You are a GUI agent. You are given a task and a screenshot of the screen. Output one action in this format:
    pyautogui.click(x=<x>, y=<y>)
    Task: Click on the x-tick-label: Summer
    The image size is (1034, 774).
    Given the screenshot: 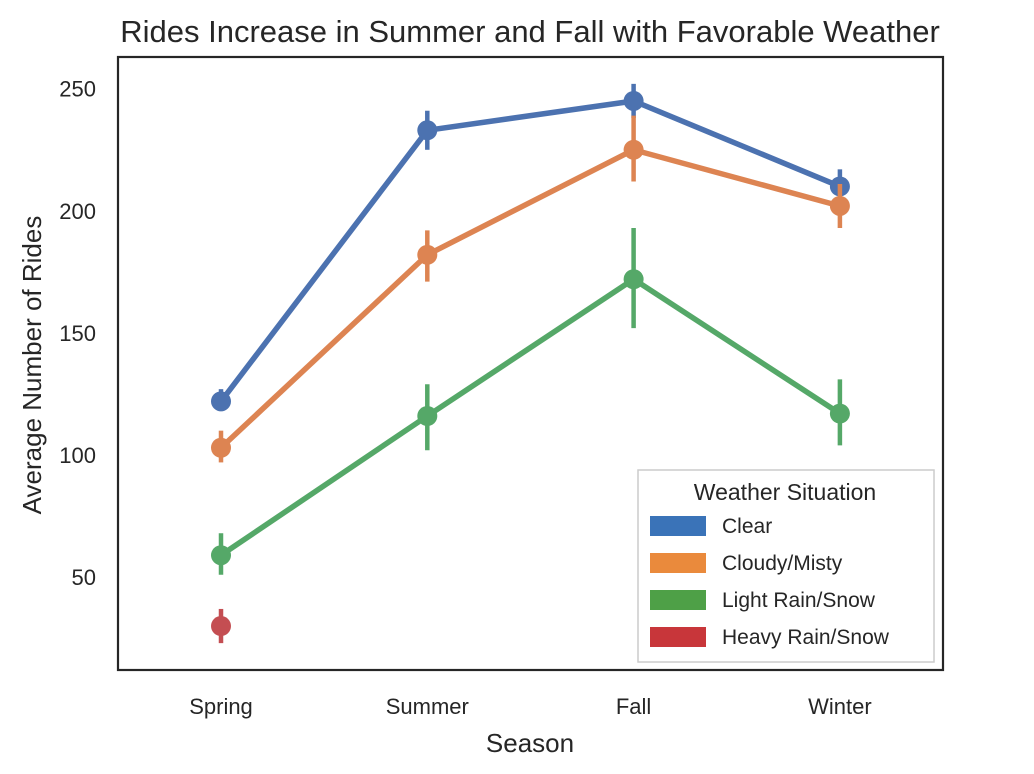 What is the action you would take?
    pyautogui.click(x=427, y=706)
    